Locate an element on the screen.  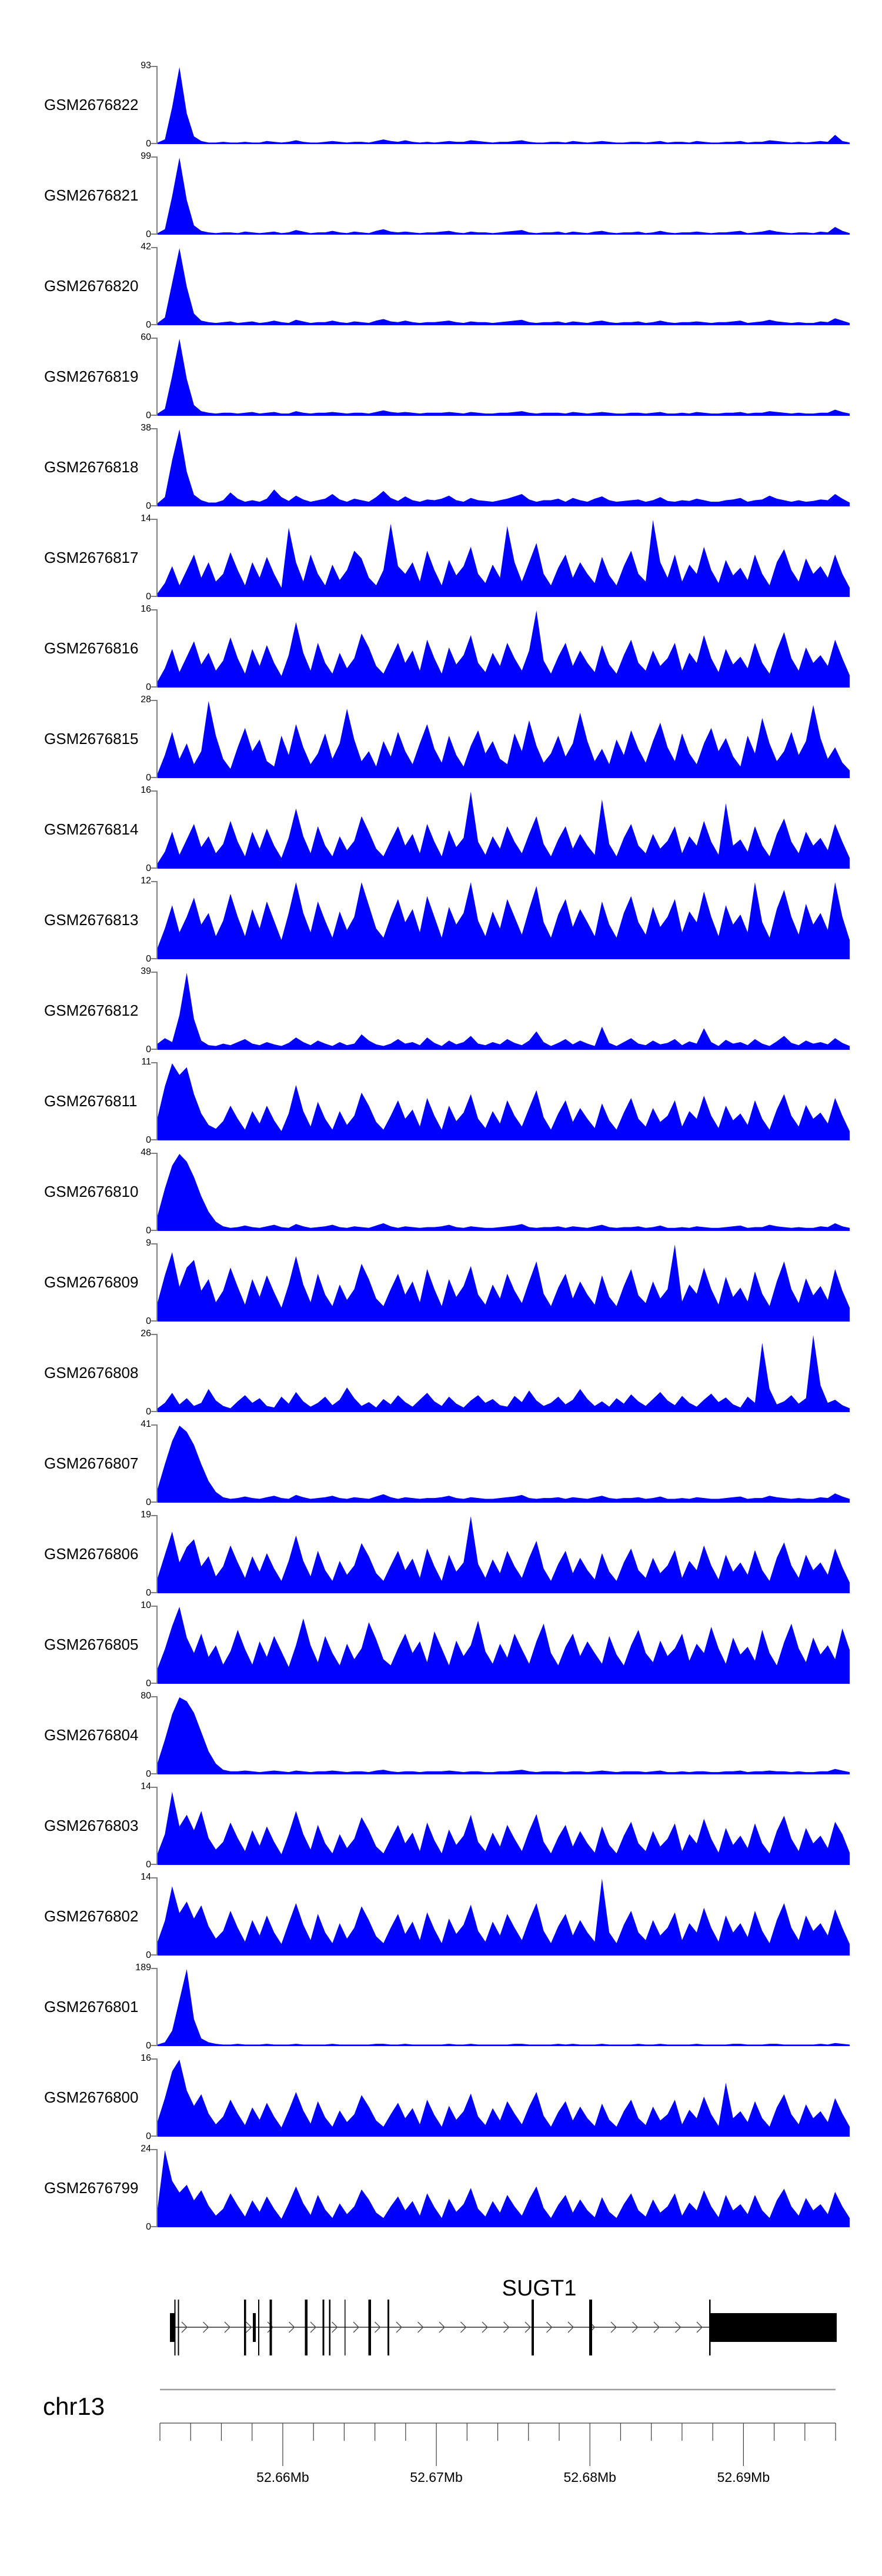
track-row-GSM2676816: GSM2676816 16 0 is located at coordinates (441, 648).